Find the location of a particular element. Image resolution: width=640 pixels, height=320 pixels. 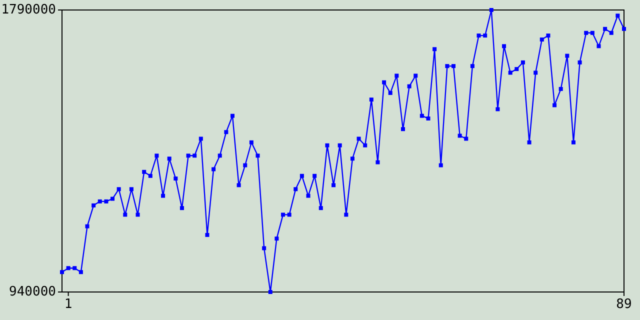

y-tick-label: 1790000 is located at coordinates (28, 10).